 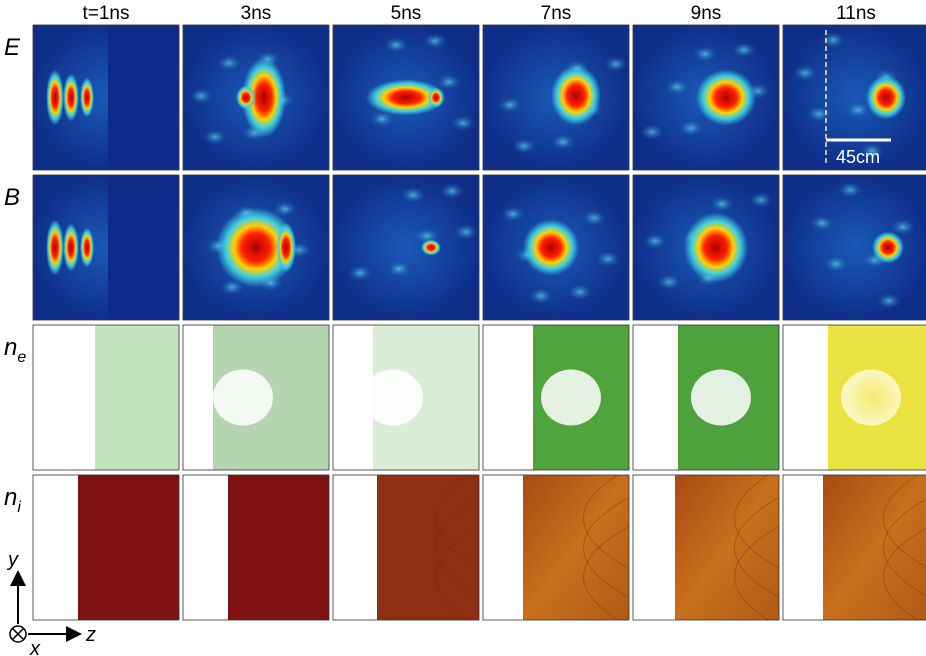 What do you see at coordinates (137, 397) in the screenshot?
I see `density` at bounding box center [137, 397].